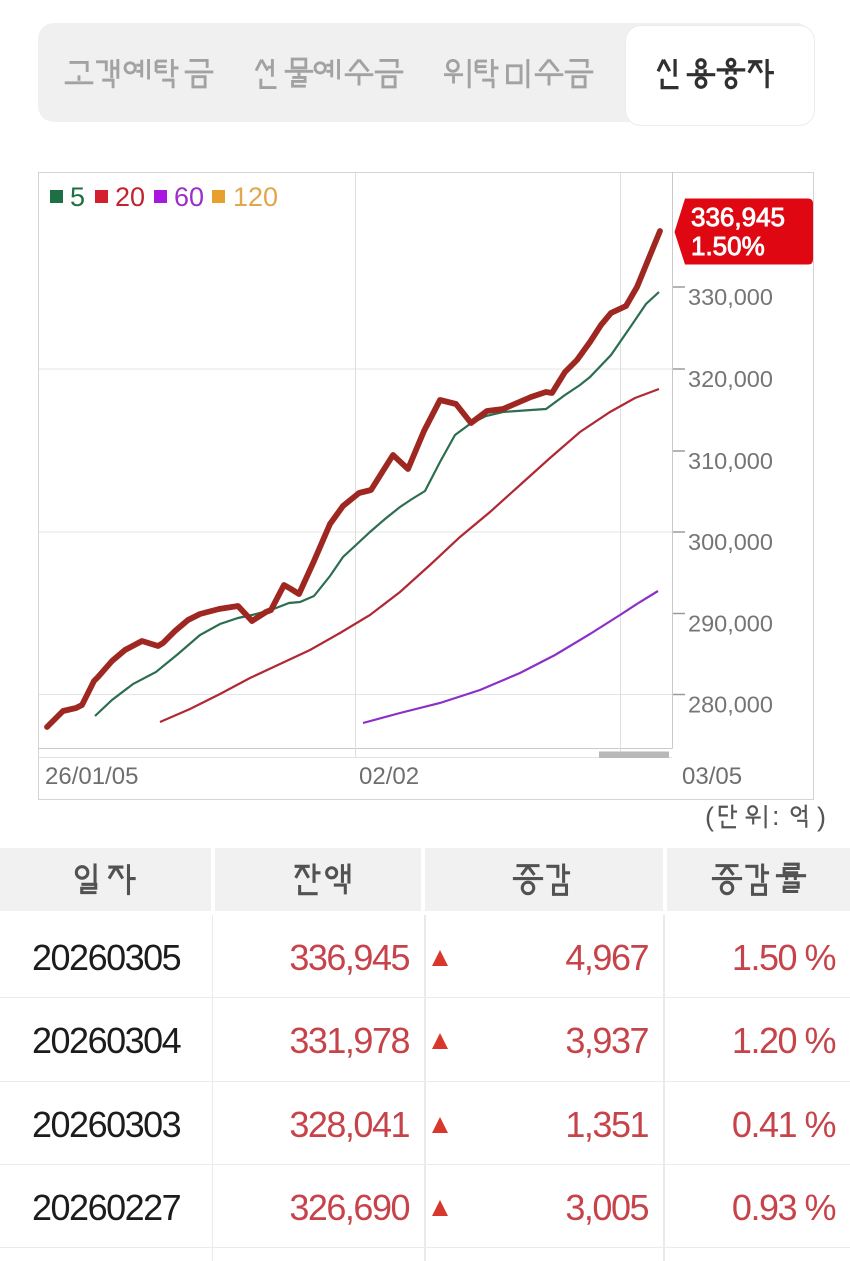  I want to click on svg-text: 60, so click(189, 197).